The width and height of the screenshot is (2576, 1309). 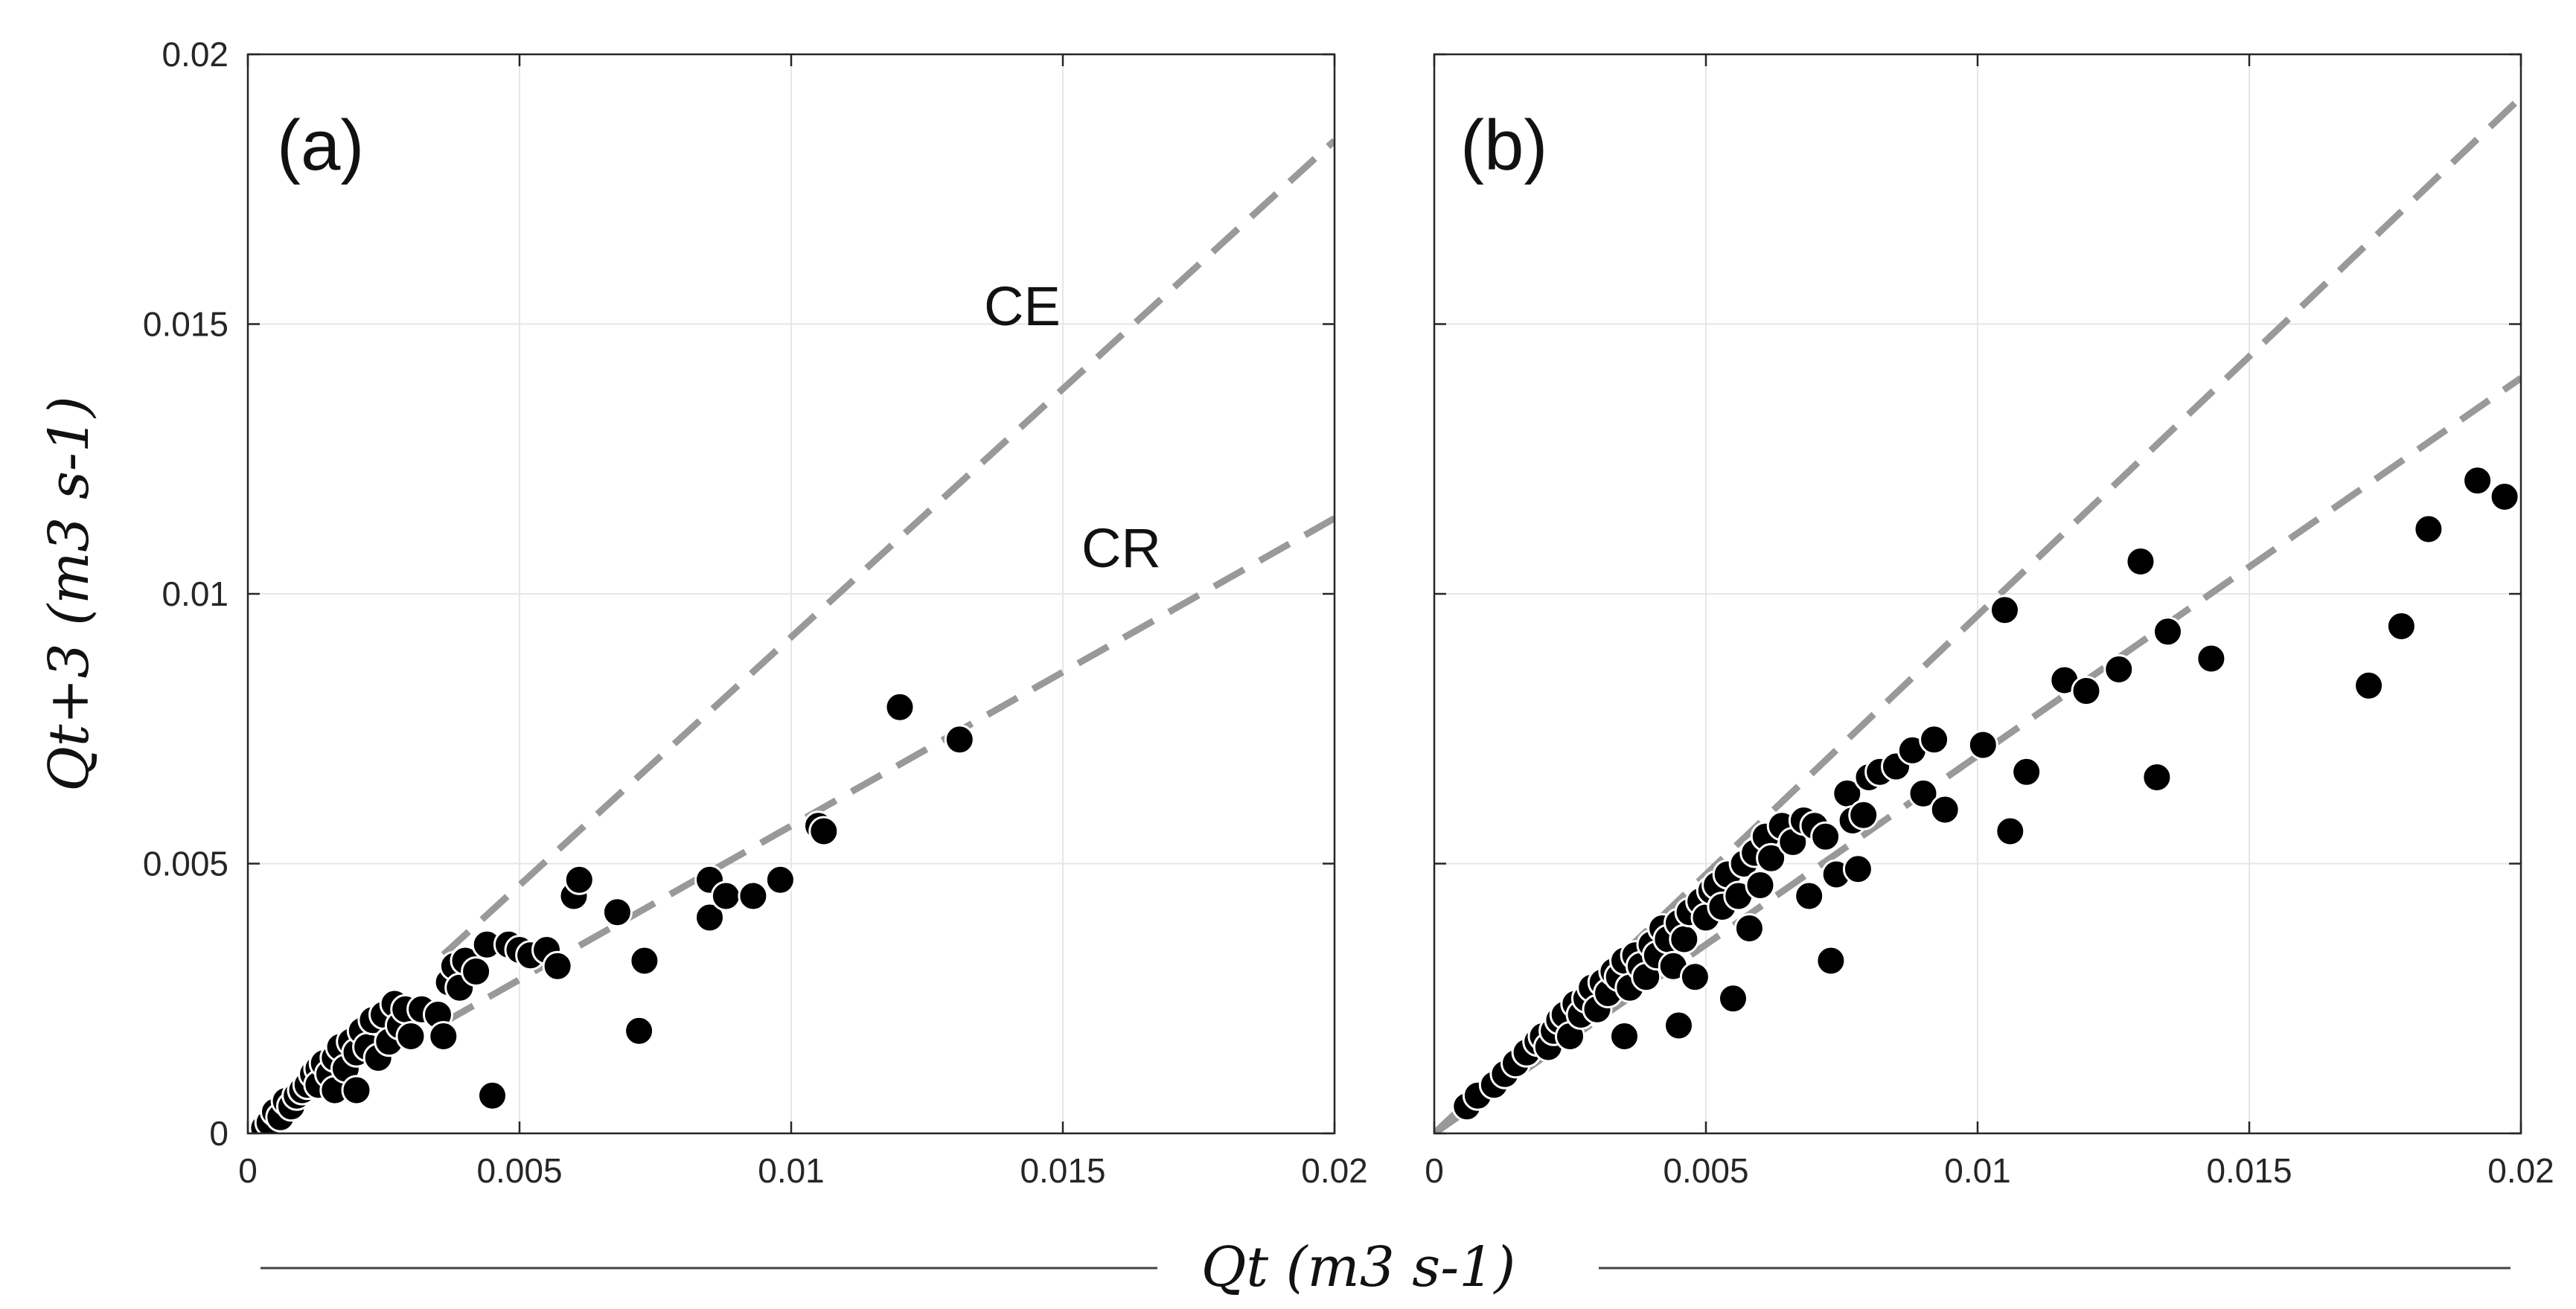 What do you see at coordinates (1503, 146) in the screenshot?
I see `panel-b-label: (b)` at bounding box center [1503, 146].